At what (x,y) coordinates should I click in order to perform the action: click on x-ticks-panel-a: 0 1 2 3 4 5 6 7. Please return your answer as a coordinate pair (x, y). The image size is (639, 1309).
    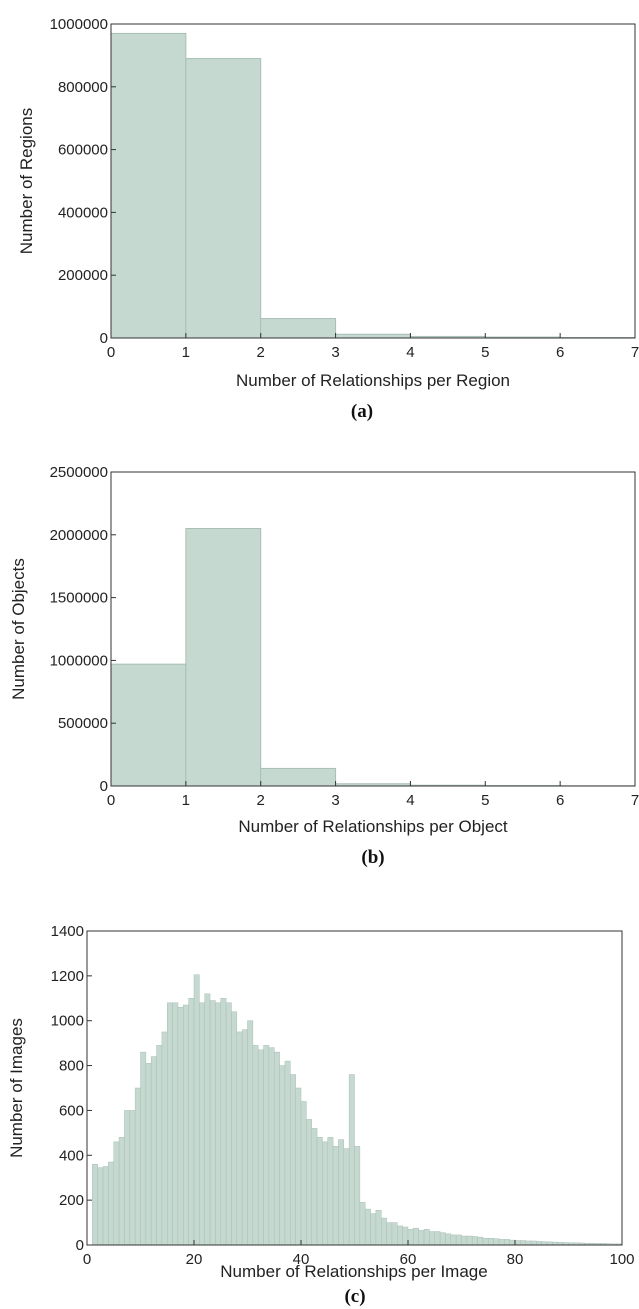
    Looking at the image, I should click on (373, 347).